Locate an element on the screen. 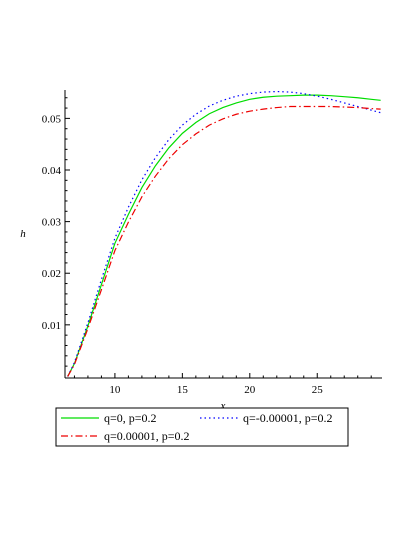  x-tick-label: 25 is located at coordinates (318, 390).